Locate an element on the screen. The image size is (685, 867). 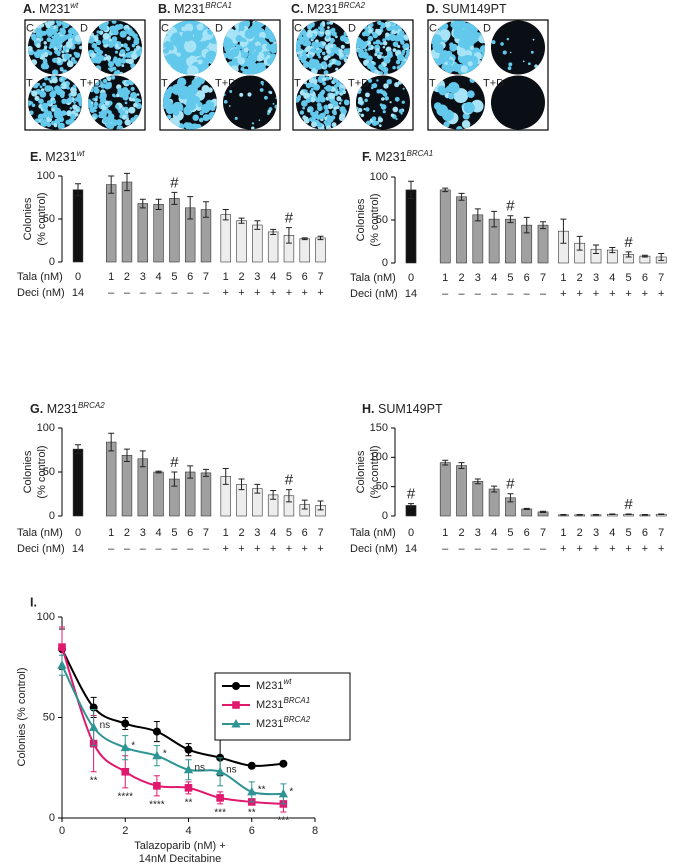
quadrant-label: C is located at coordinates (433, 28).